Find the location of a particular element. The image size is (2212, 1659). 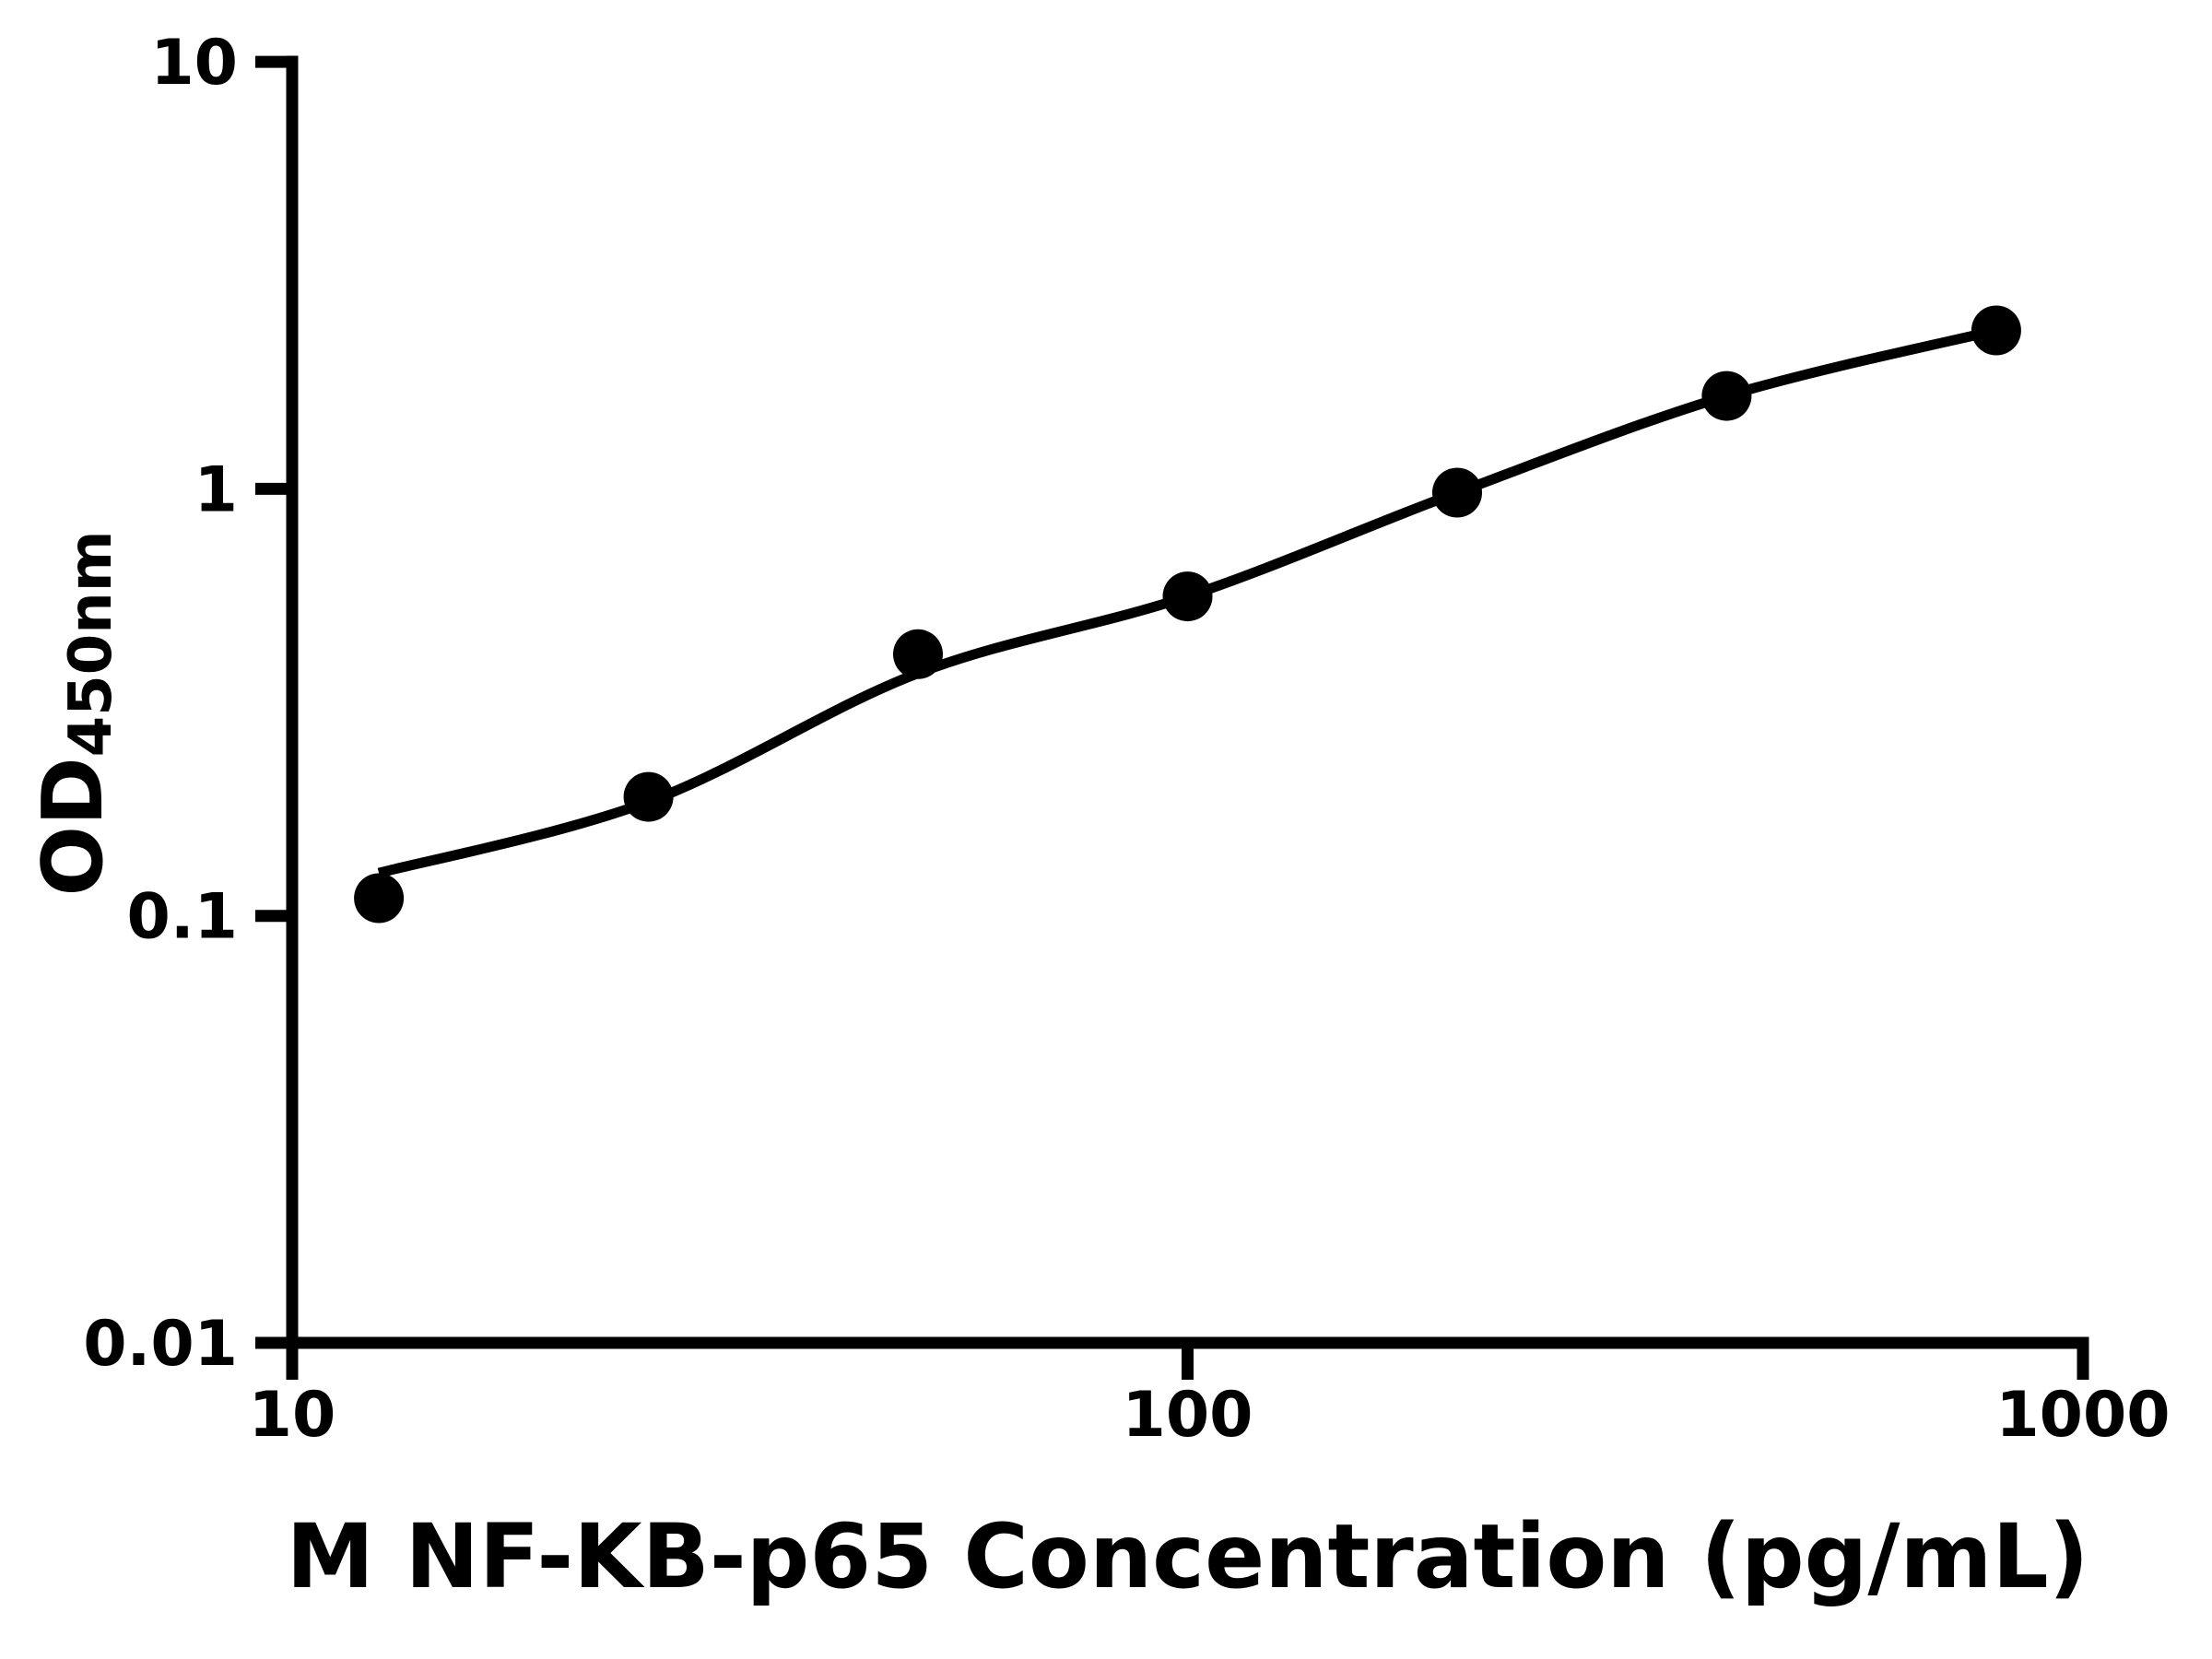

y-axis-title: OD450nm is located at coordinates (75, 713).